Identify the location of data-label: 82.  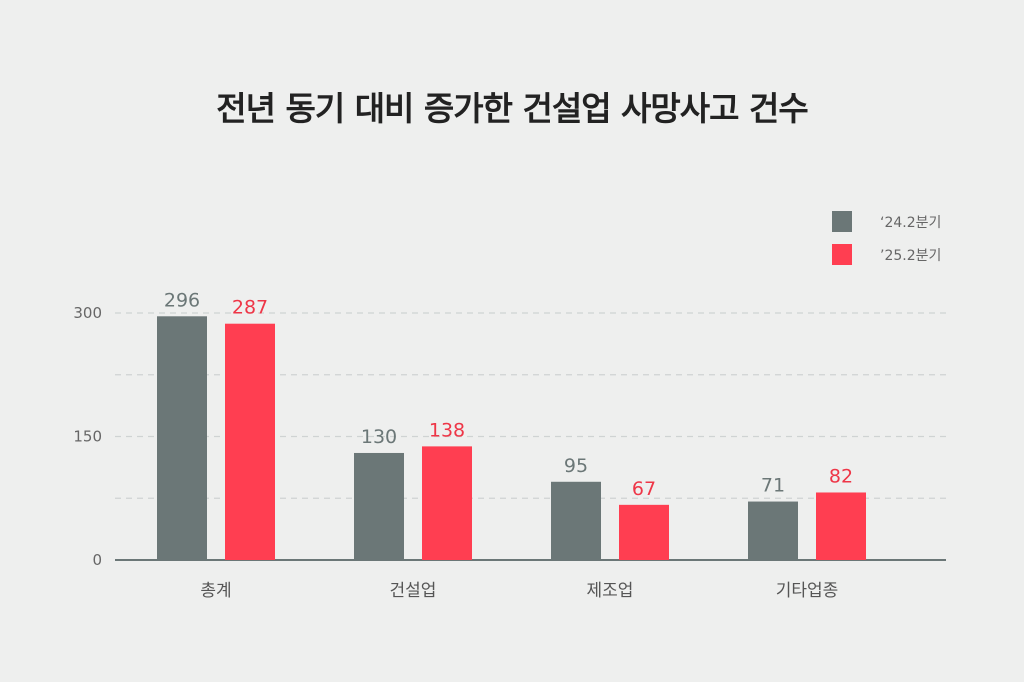
(841, 476).